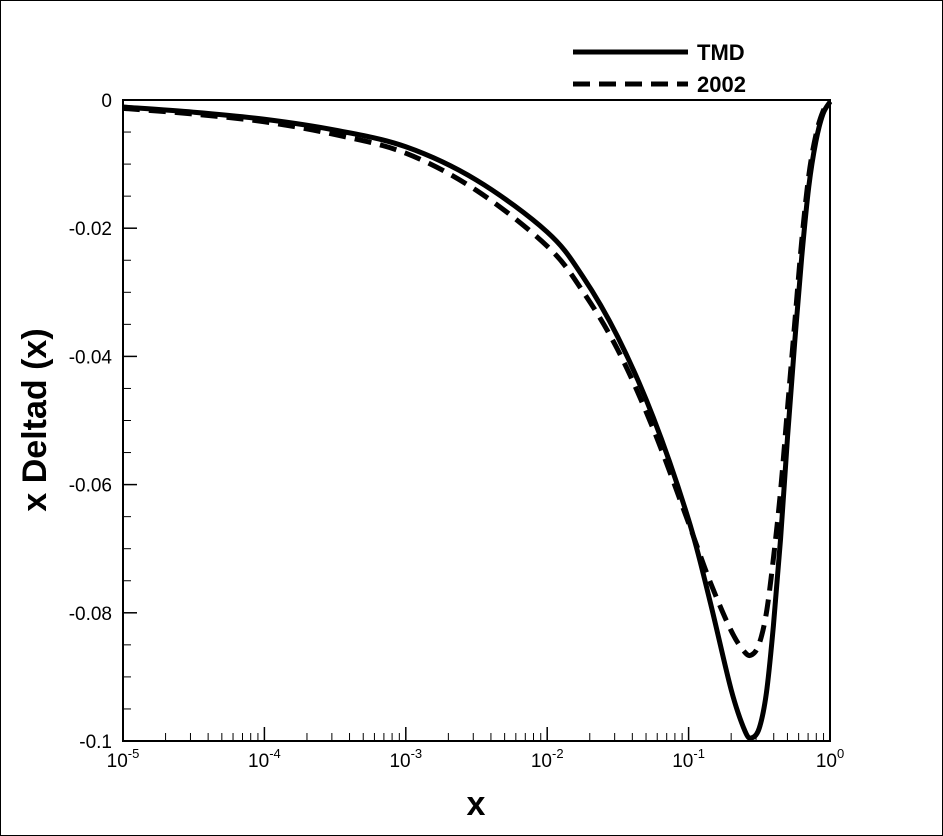  What do you see at coordinates (721, 84) in the screenshot?
I see `legend-label-2002: 2002` at bounding box center [721, 84].